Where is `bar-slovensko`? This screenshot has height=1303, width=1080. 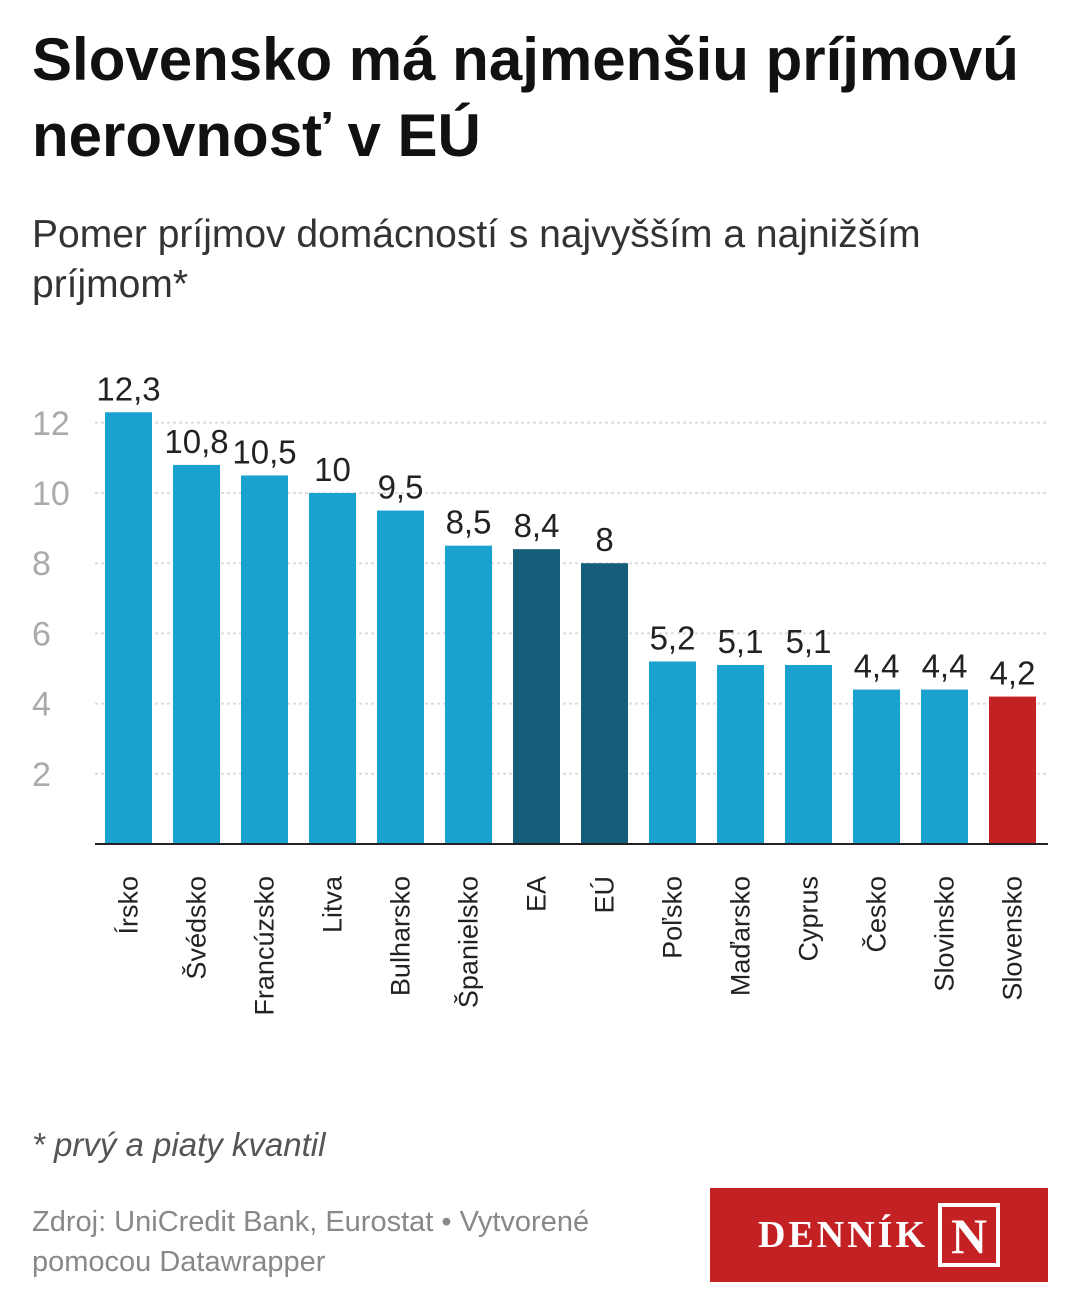 bar-slovensko is located at coordinates (1012, 770).